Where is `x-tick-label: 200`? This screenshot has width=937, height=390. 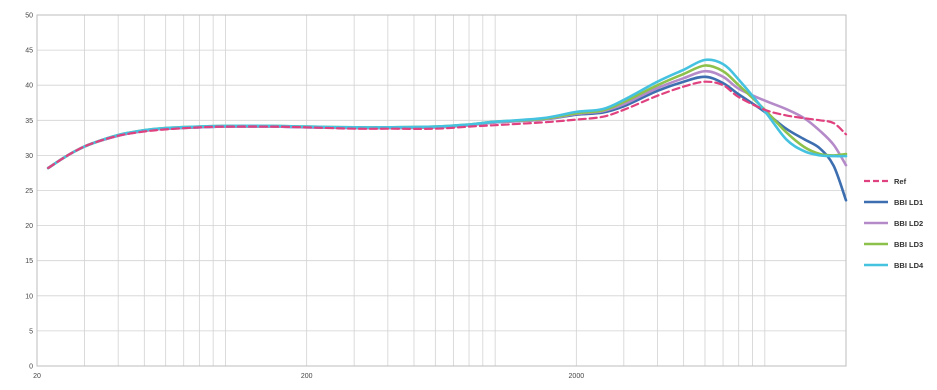 x-tick-label: 200 is located at coordinates (307, 376).